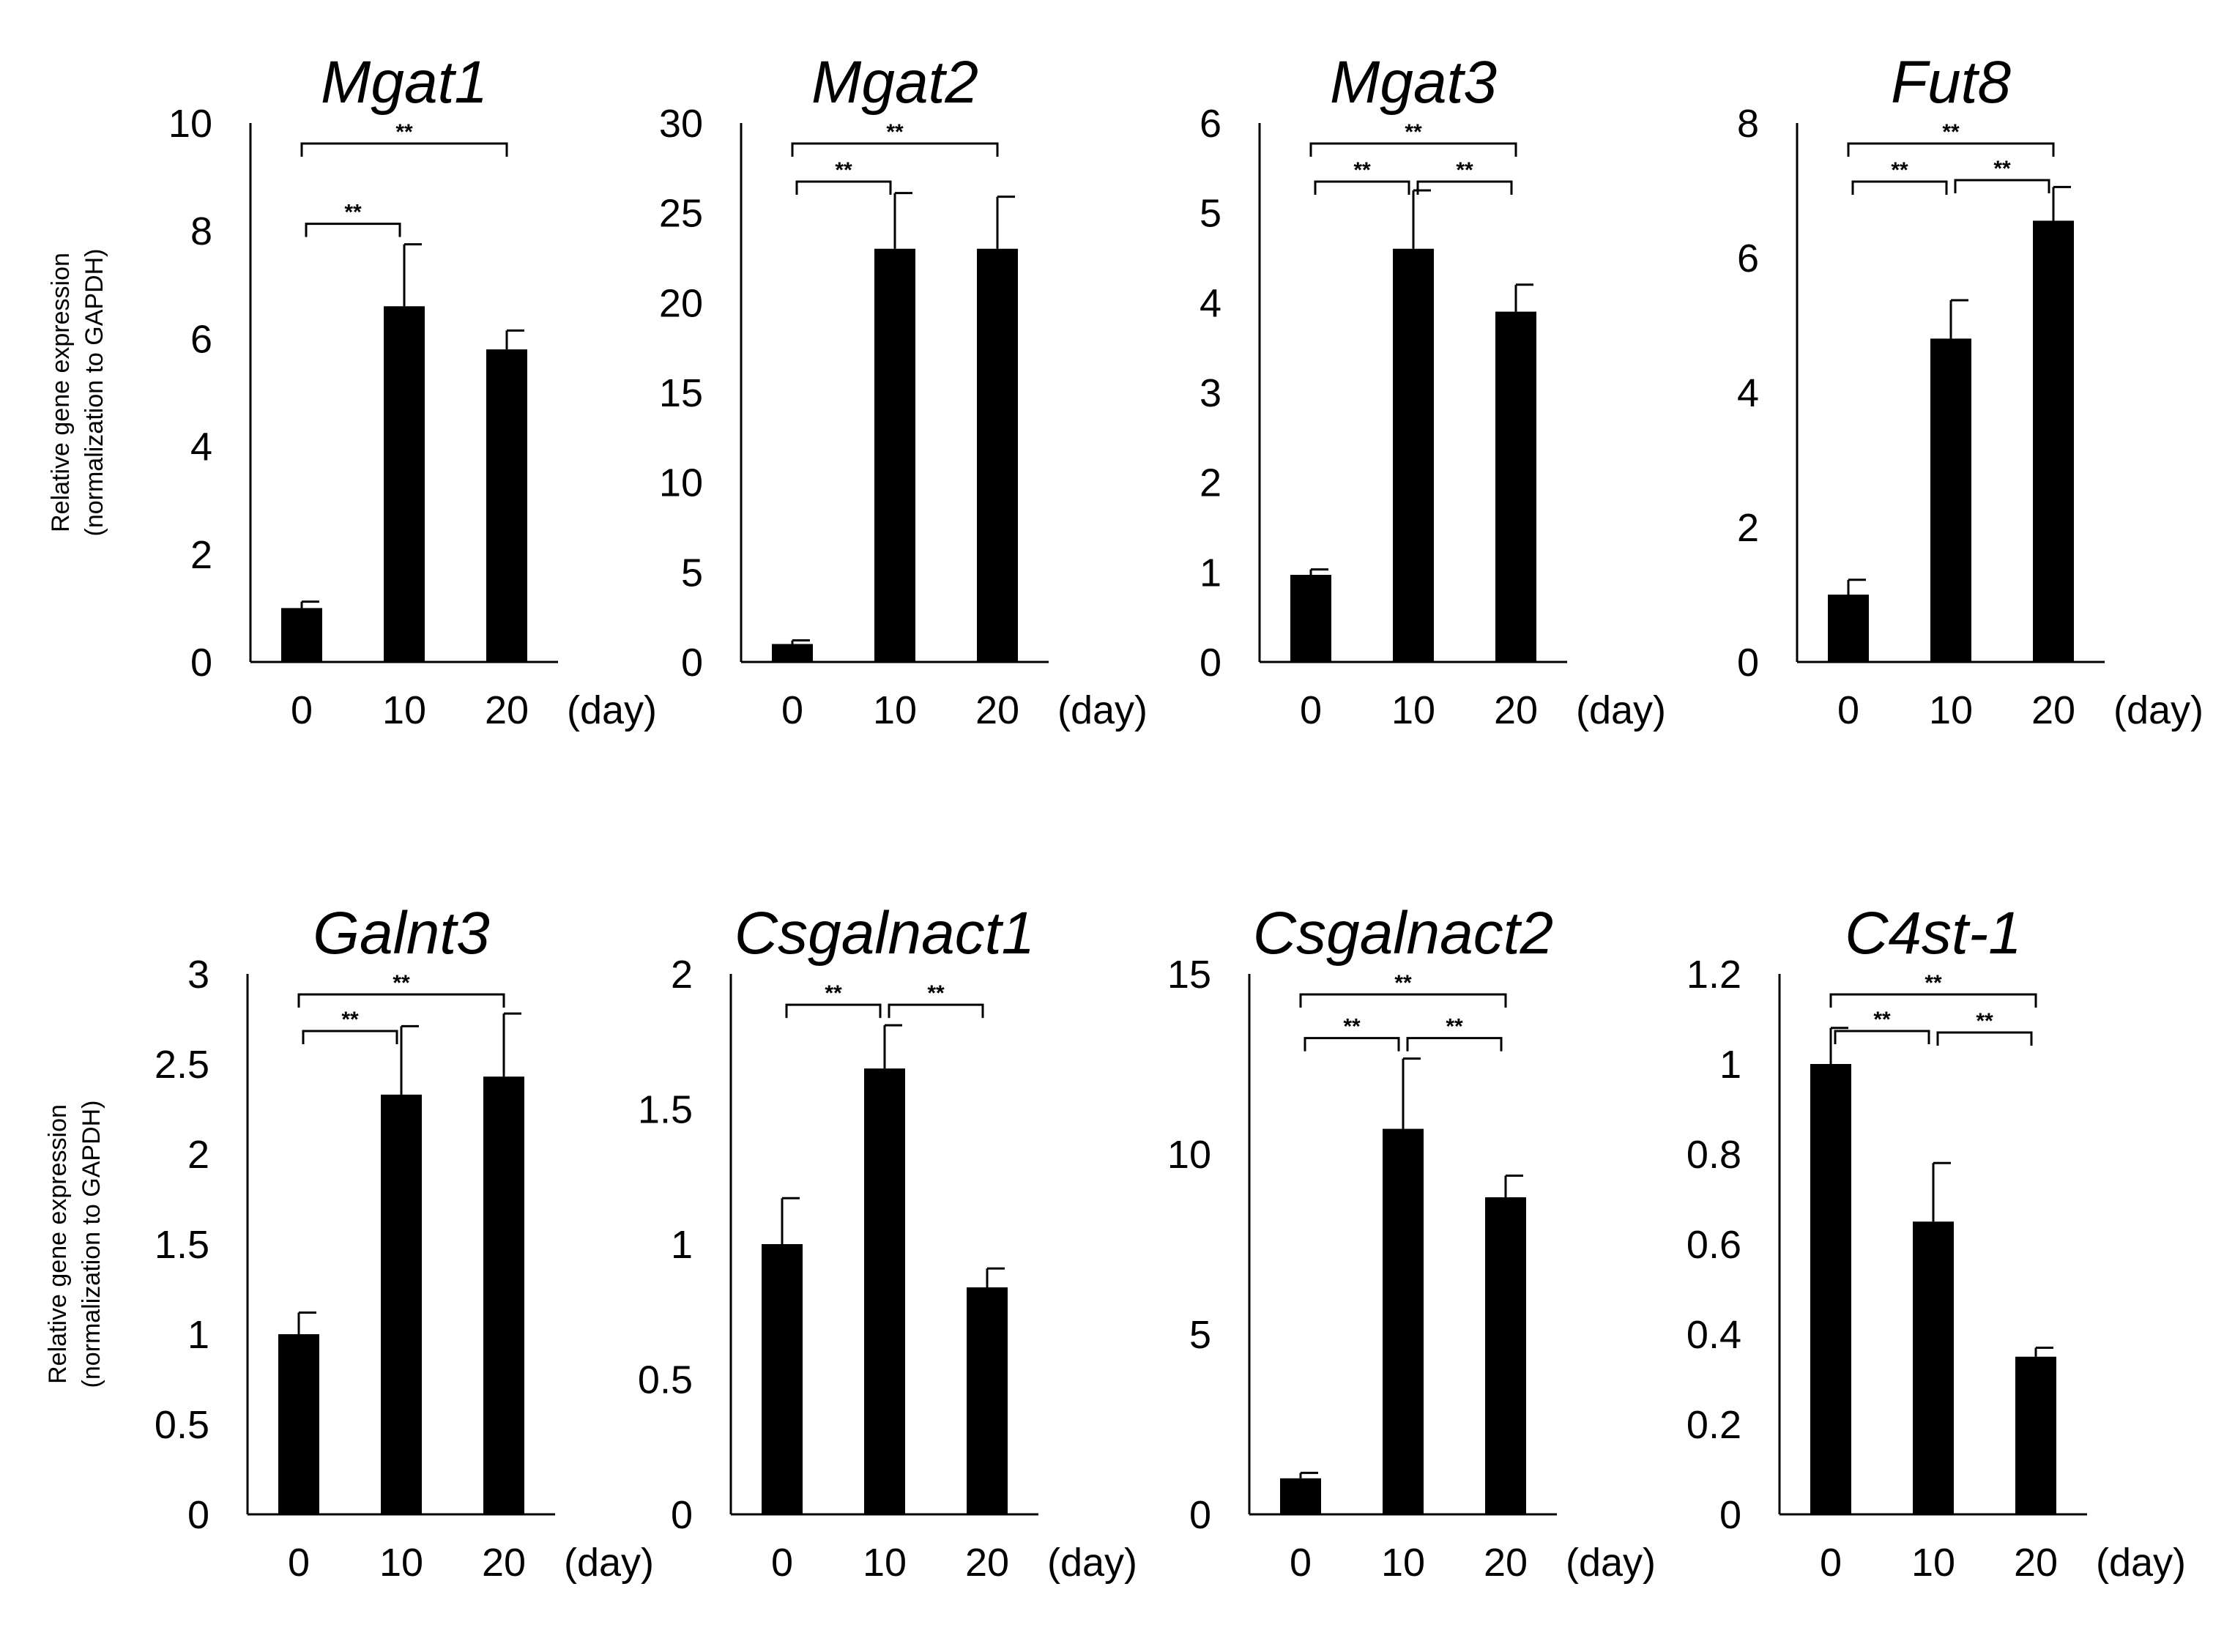 Image resolution: width=2235 pixels, height=1652 pixels. I want to click on y-tick-label: 2.5, so click(182, 1065).